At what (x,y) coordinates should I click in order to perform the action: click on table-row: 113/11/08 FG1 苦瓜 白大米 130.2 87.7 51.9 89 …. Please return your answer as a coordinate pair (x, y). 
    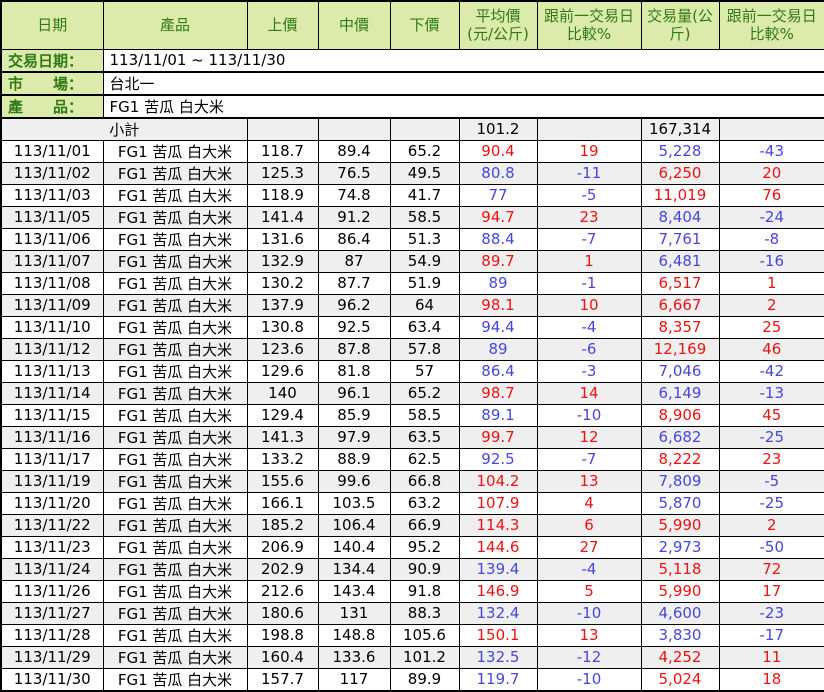
    Looking at the image, I should click on (412, 283).